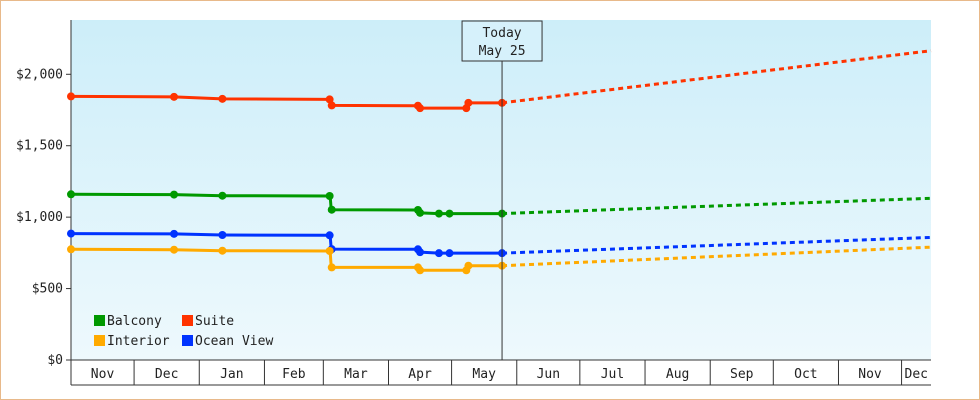 The height and width of the screenshot is (400, 980). Describe the element at coordinates (499, 260) in the screenshot. I see `series-interior` at that location.